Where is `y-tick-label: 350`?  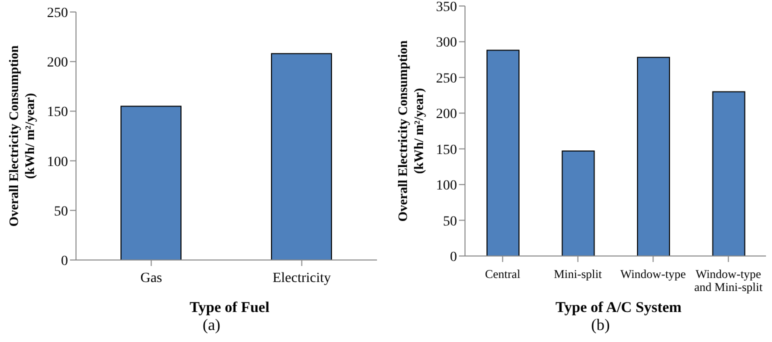
y-tick-label: 350 is located at coordinates (446, 7).